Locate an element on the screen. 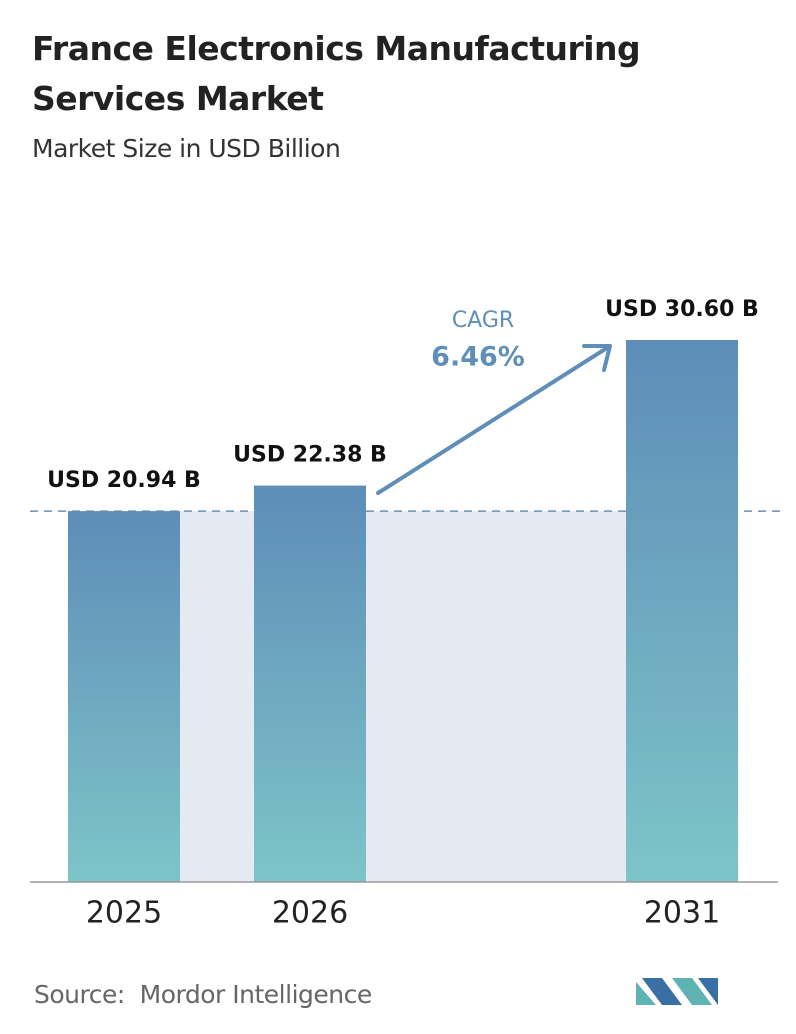 Image resolution: width=796 pixels, height=1034 pixels. value-label: USD 20.94 B is located at coordinates (124, 480).